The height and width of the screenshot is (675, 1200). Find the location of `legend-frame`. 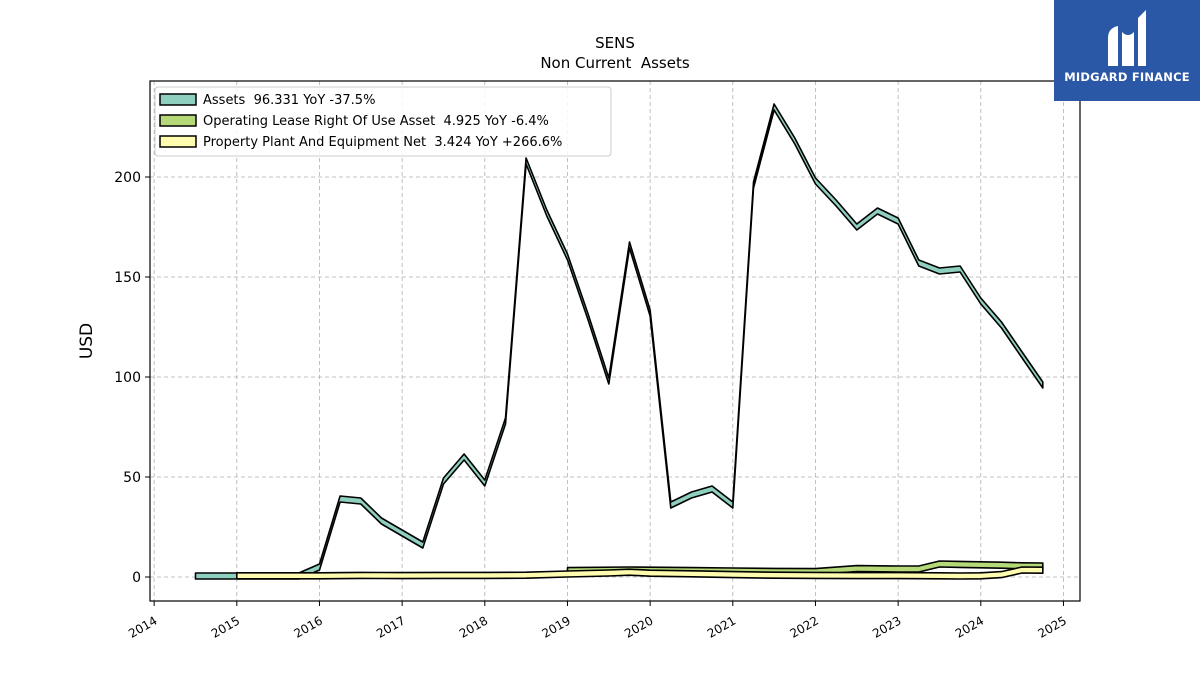

legend-frame is located at coordinates (383, 121).